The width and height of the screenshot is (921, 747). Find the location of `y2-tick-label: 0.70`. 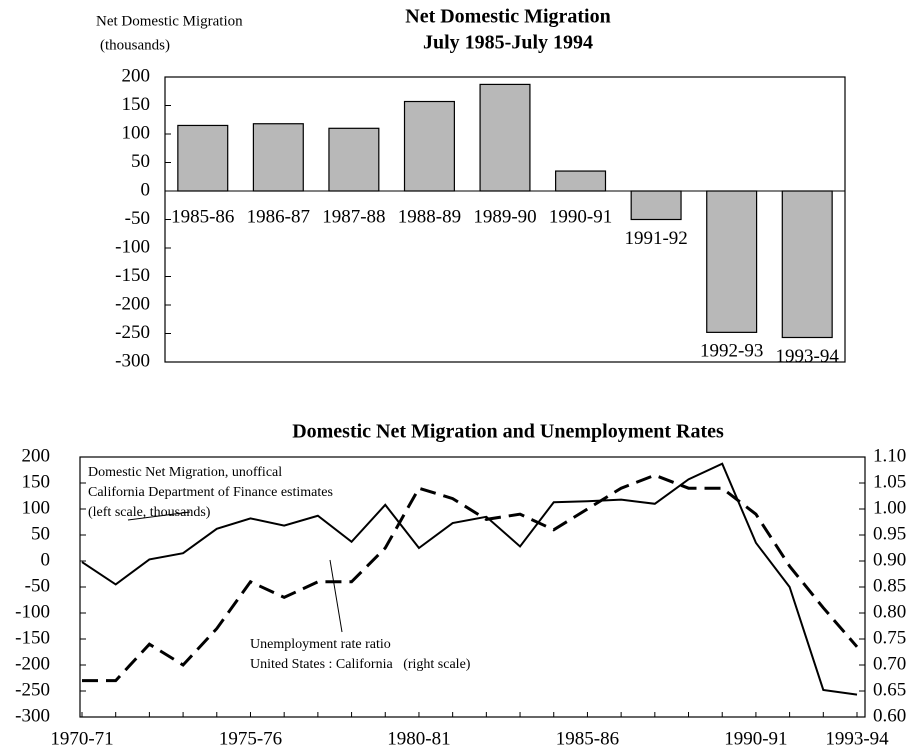

y2-tick-label: 0.70 is located at coordinates (889, 663).